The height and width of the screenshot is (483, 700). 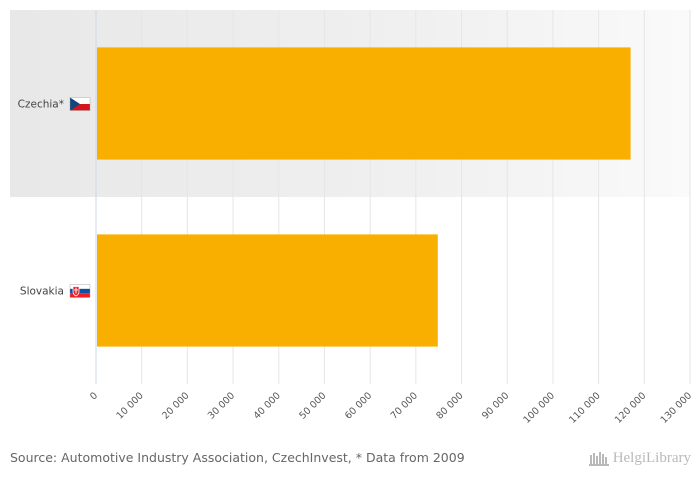 I want to click on slovak-flag-icon, so click(x=80, y=291).